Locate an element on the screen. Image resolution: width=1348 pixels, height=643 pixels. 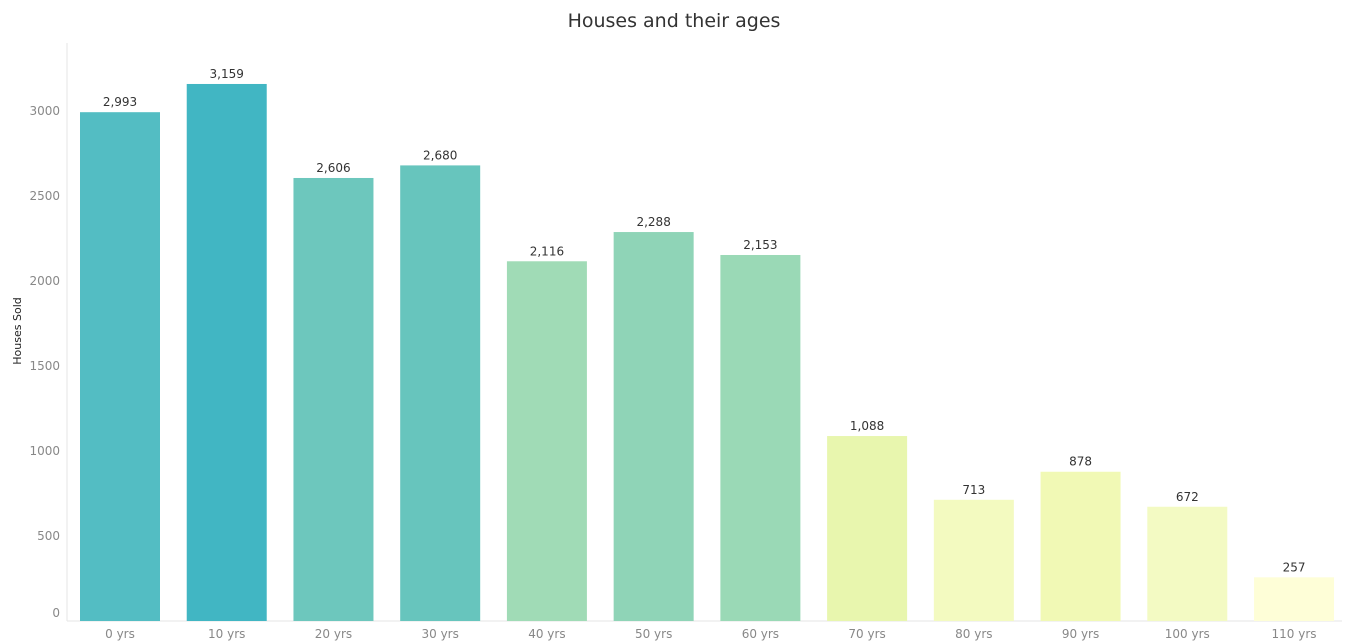
y-axis-ticks: 0 500 1000 1500 2000 2500 3000 is located at coordinates (44, 362).